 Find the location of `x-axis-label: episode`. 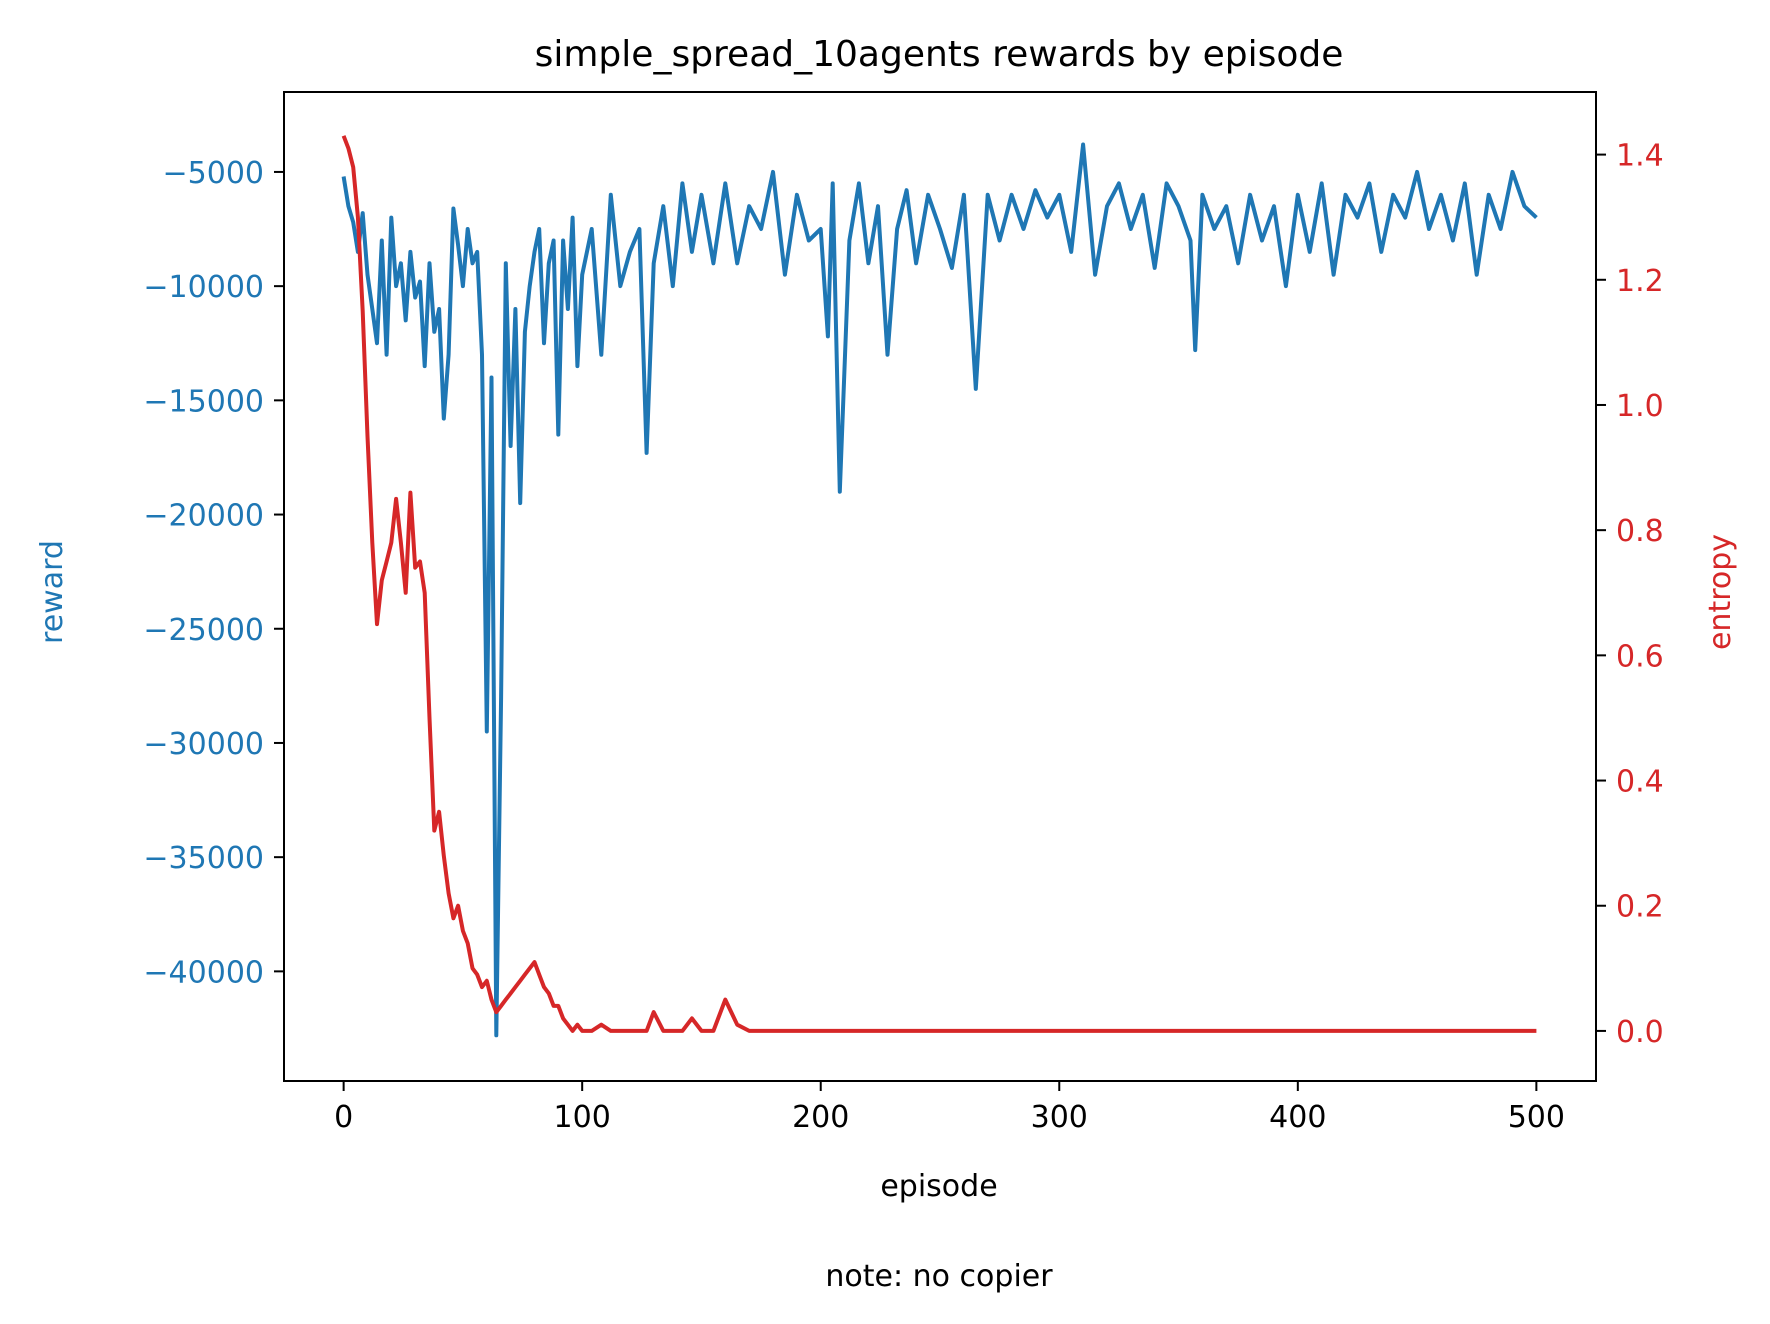

x-axis-label: episode is located at coordinates (938, 1186).